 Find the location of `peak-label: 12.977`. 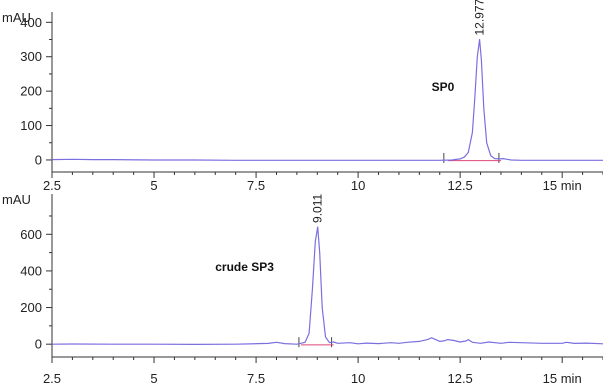

peak-label: 12.977 is located at coordinates (480, 18).